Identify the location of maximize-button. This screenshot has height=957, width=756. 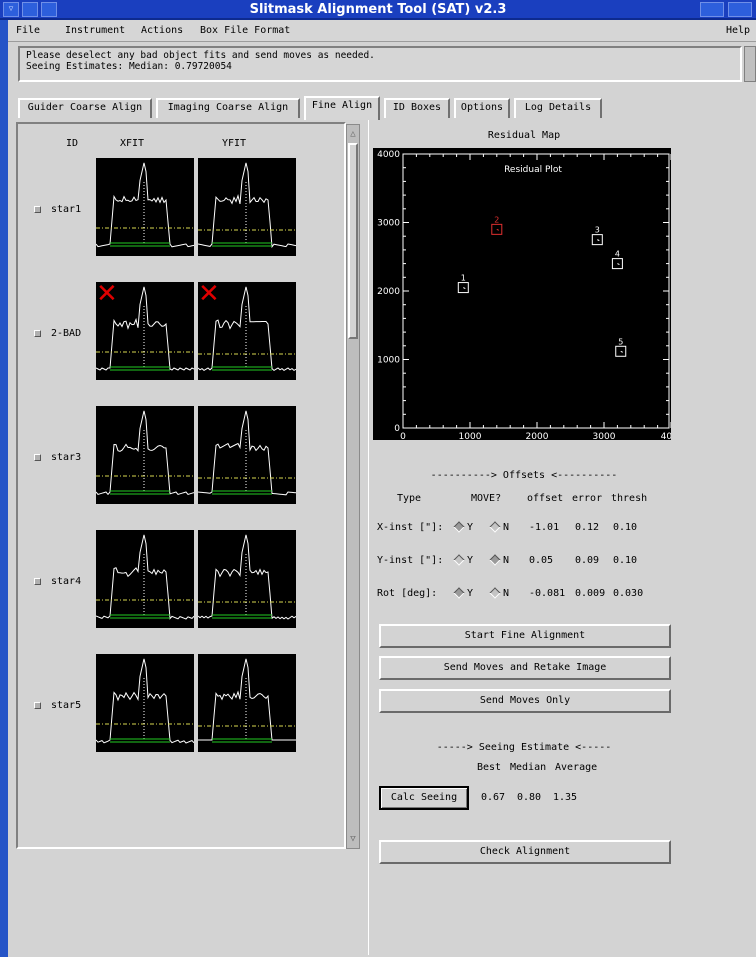
(49, 9).